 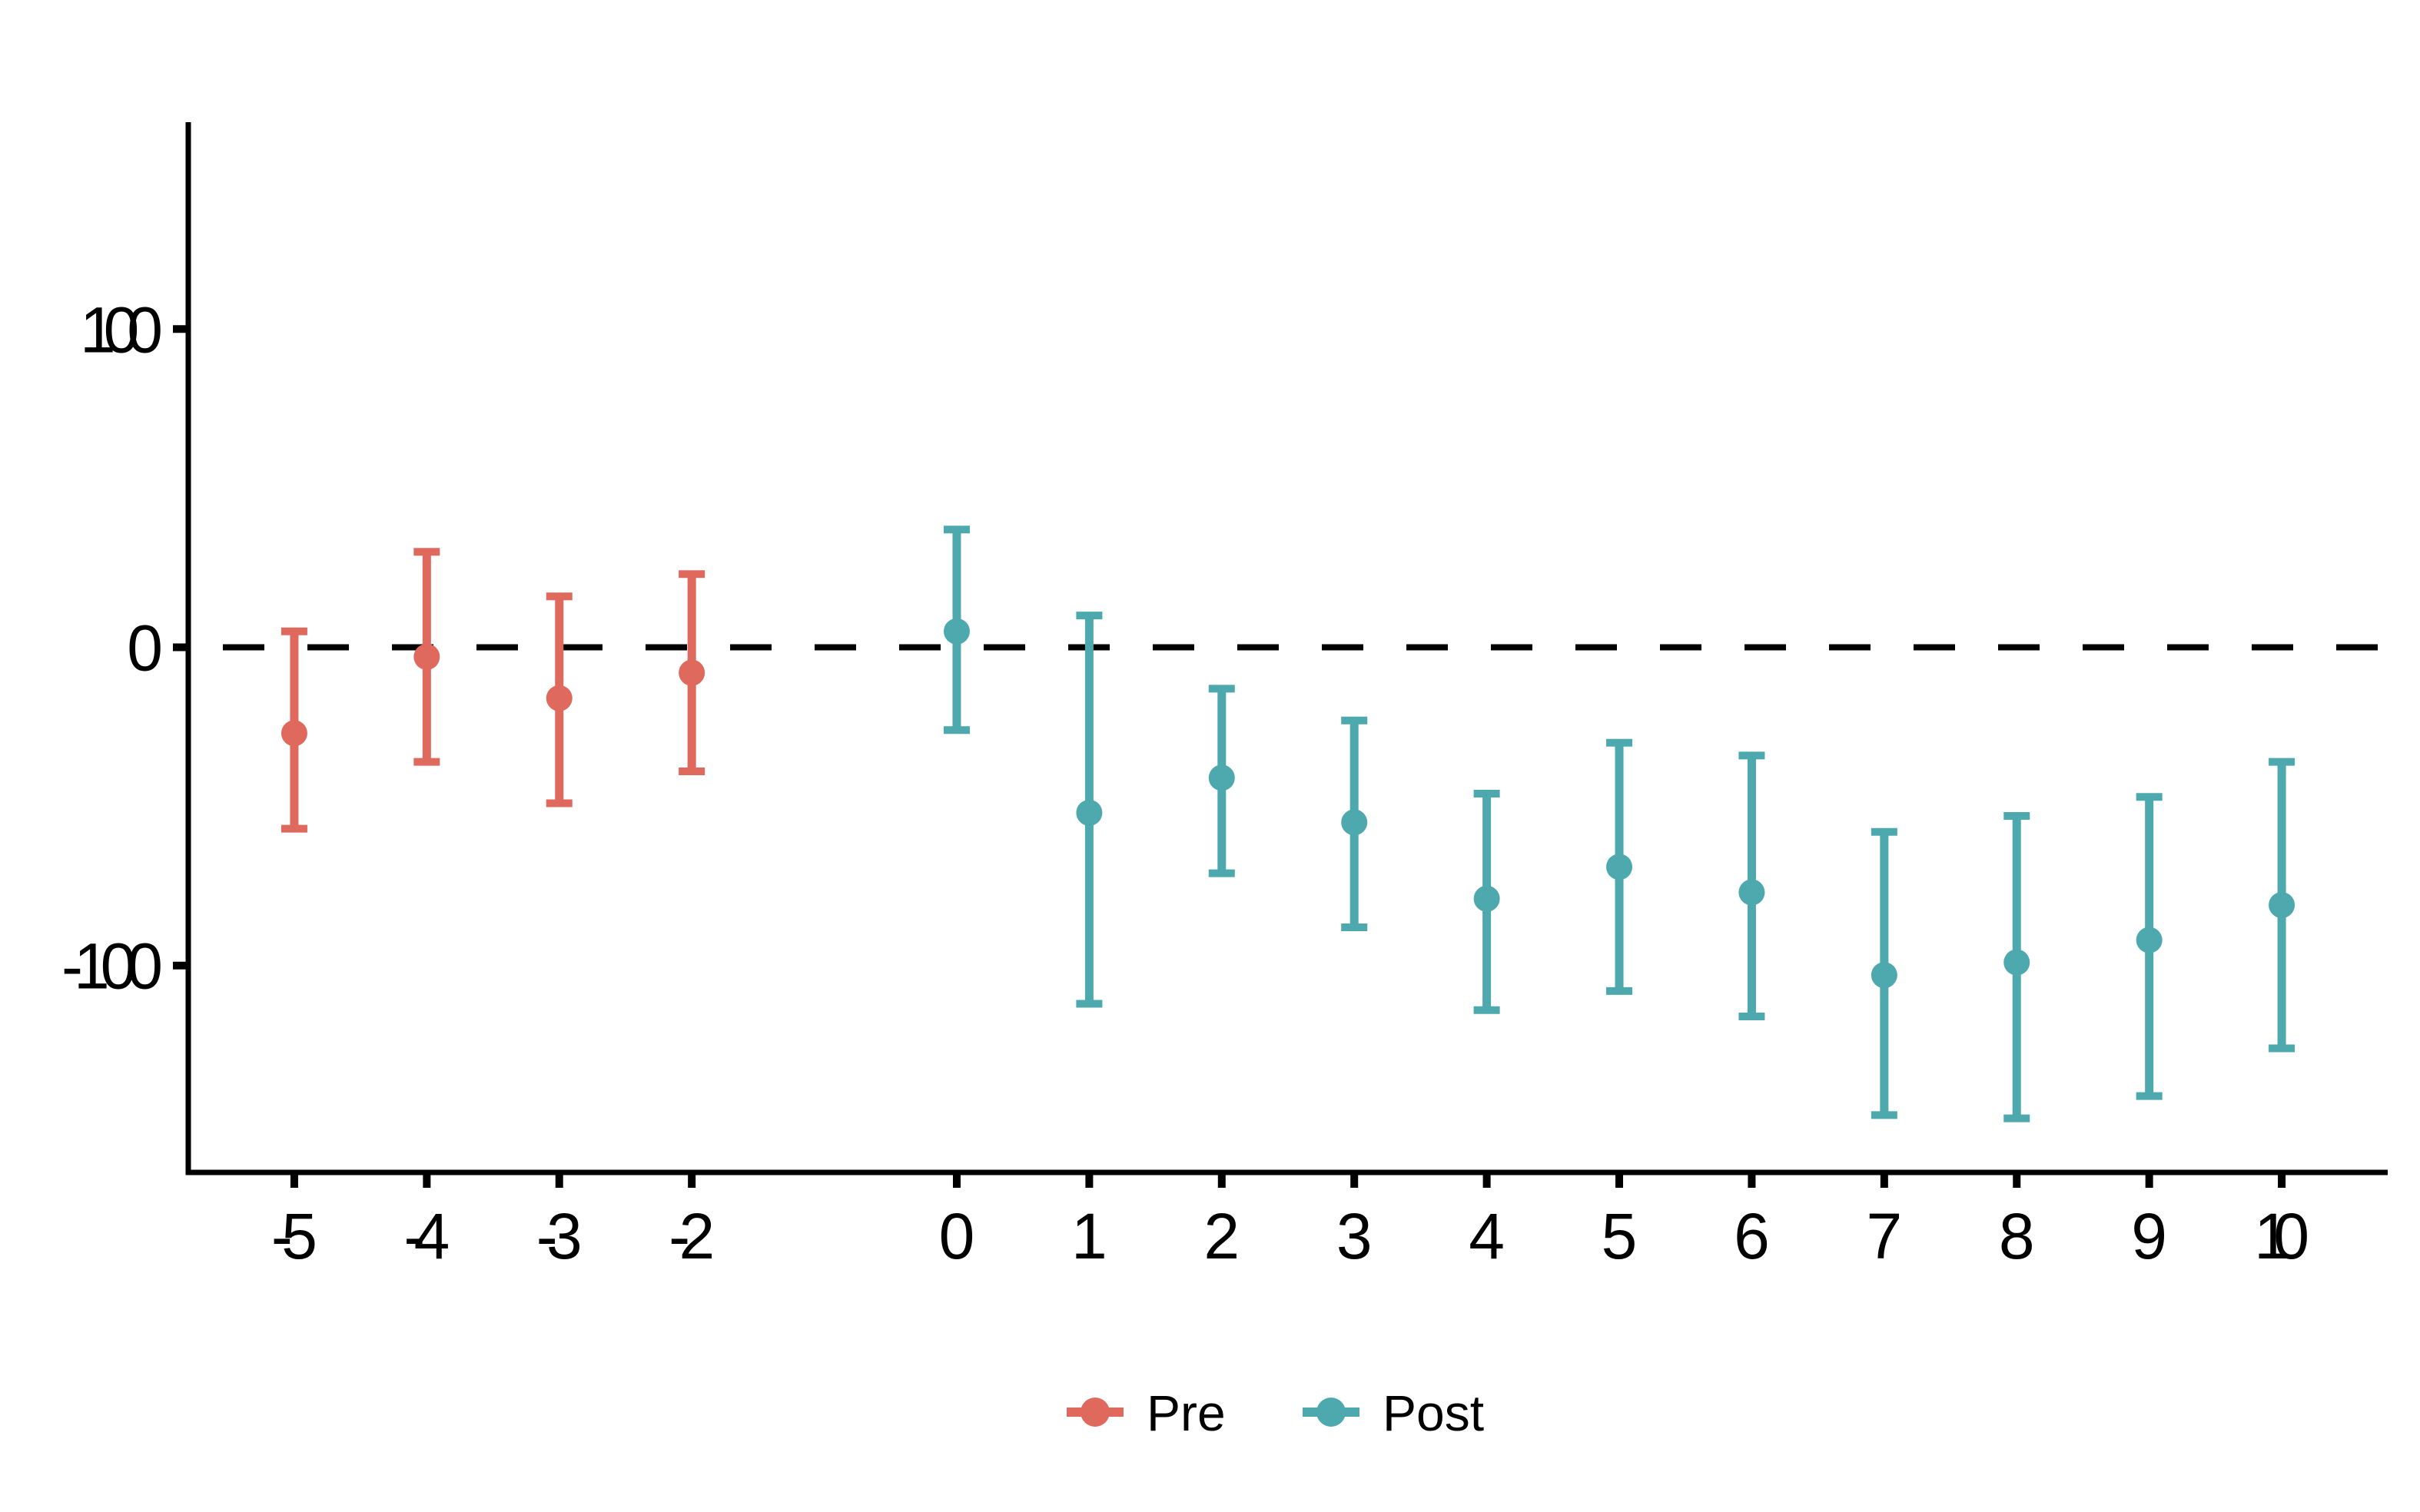 What do you see at coordinates (1089, 813) in the screenshot?
I see `point-dot-post-x1` at bounding box center [1089, 813].